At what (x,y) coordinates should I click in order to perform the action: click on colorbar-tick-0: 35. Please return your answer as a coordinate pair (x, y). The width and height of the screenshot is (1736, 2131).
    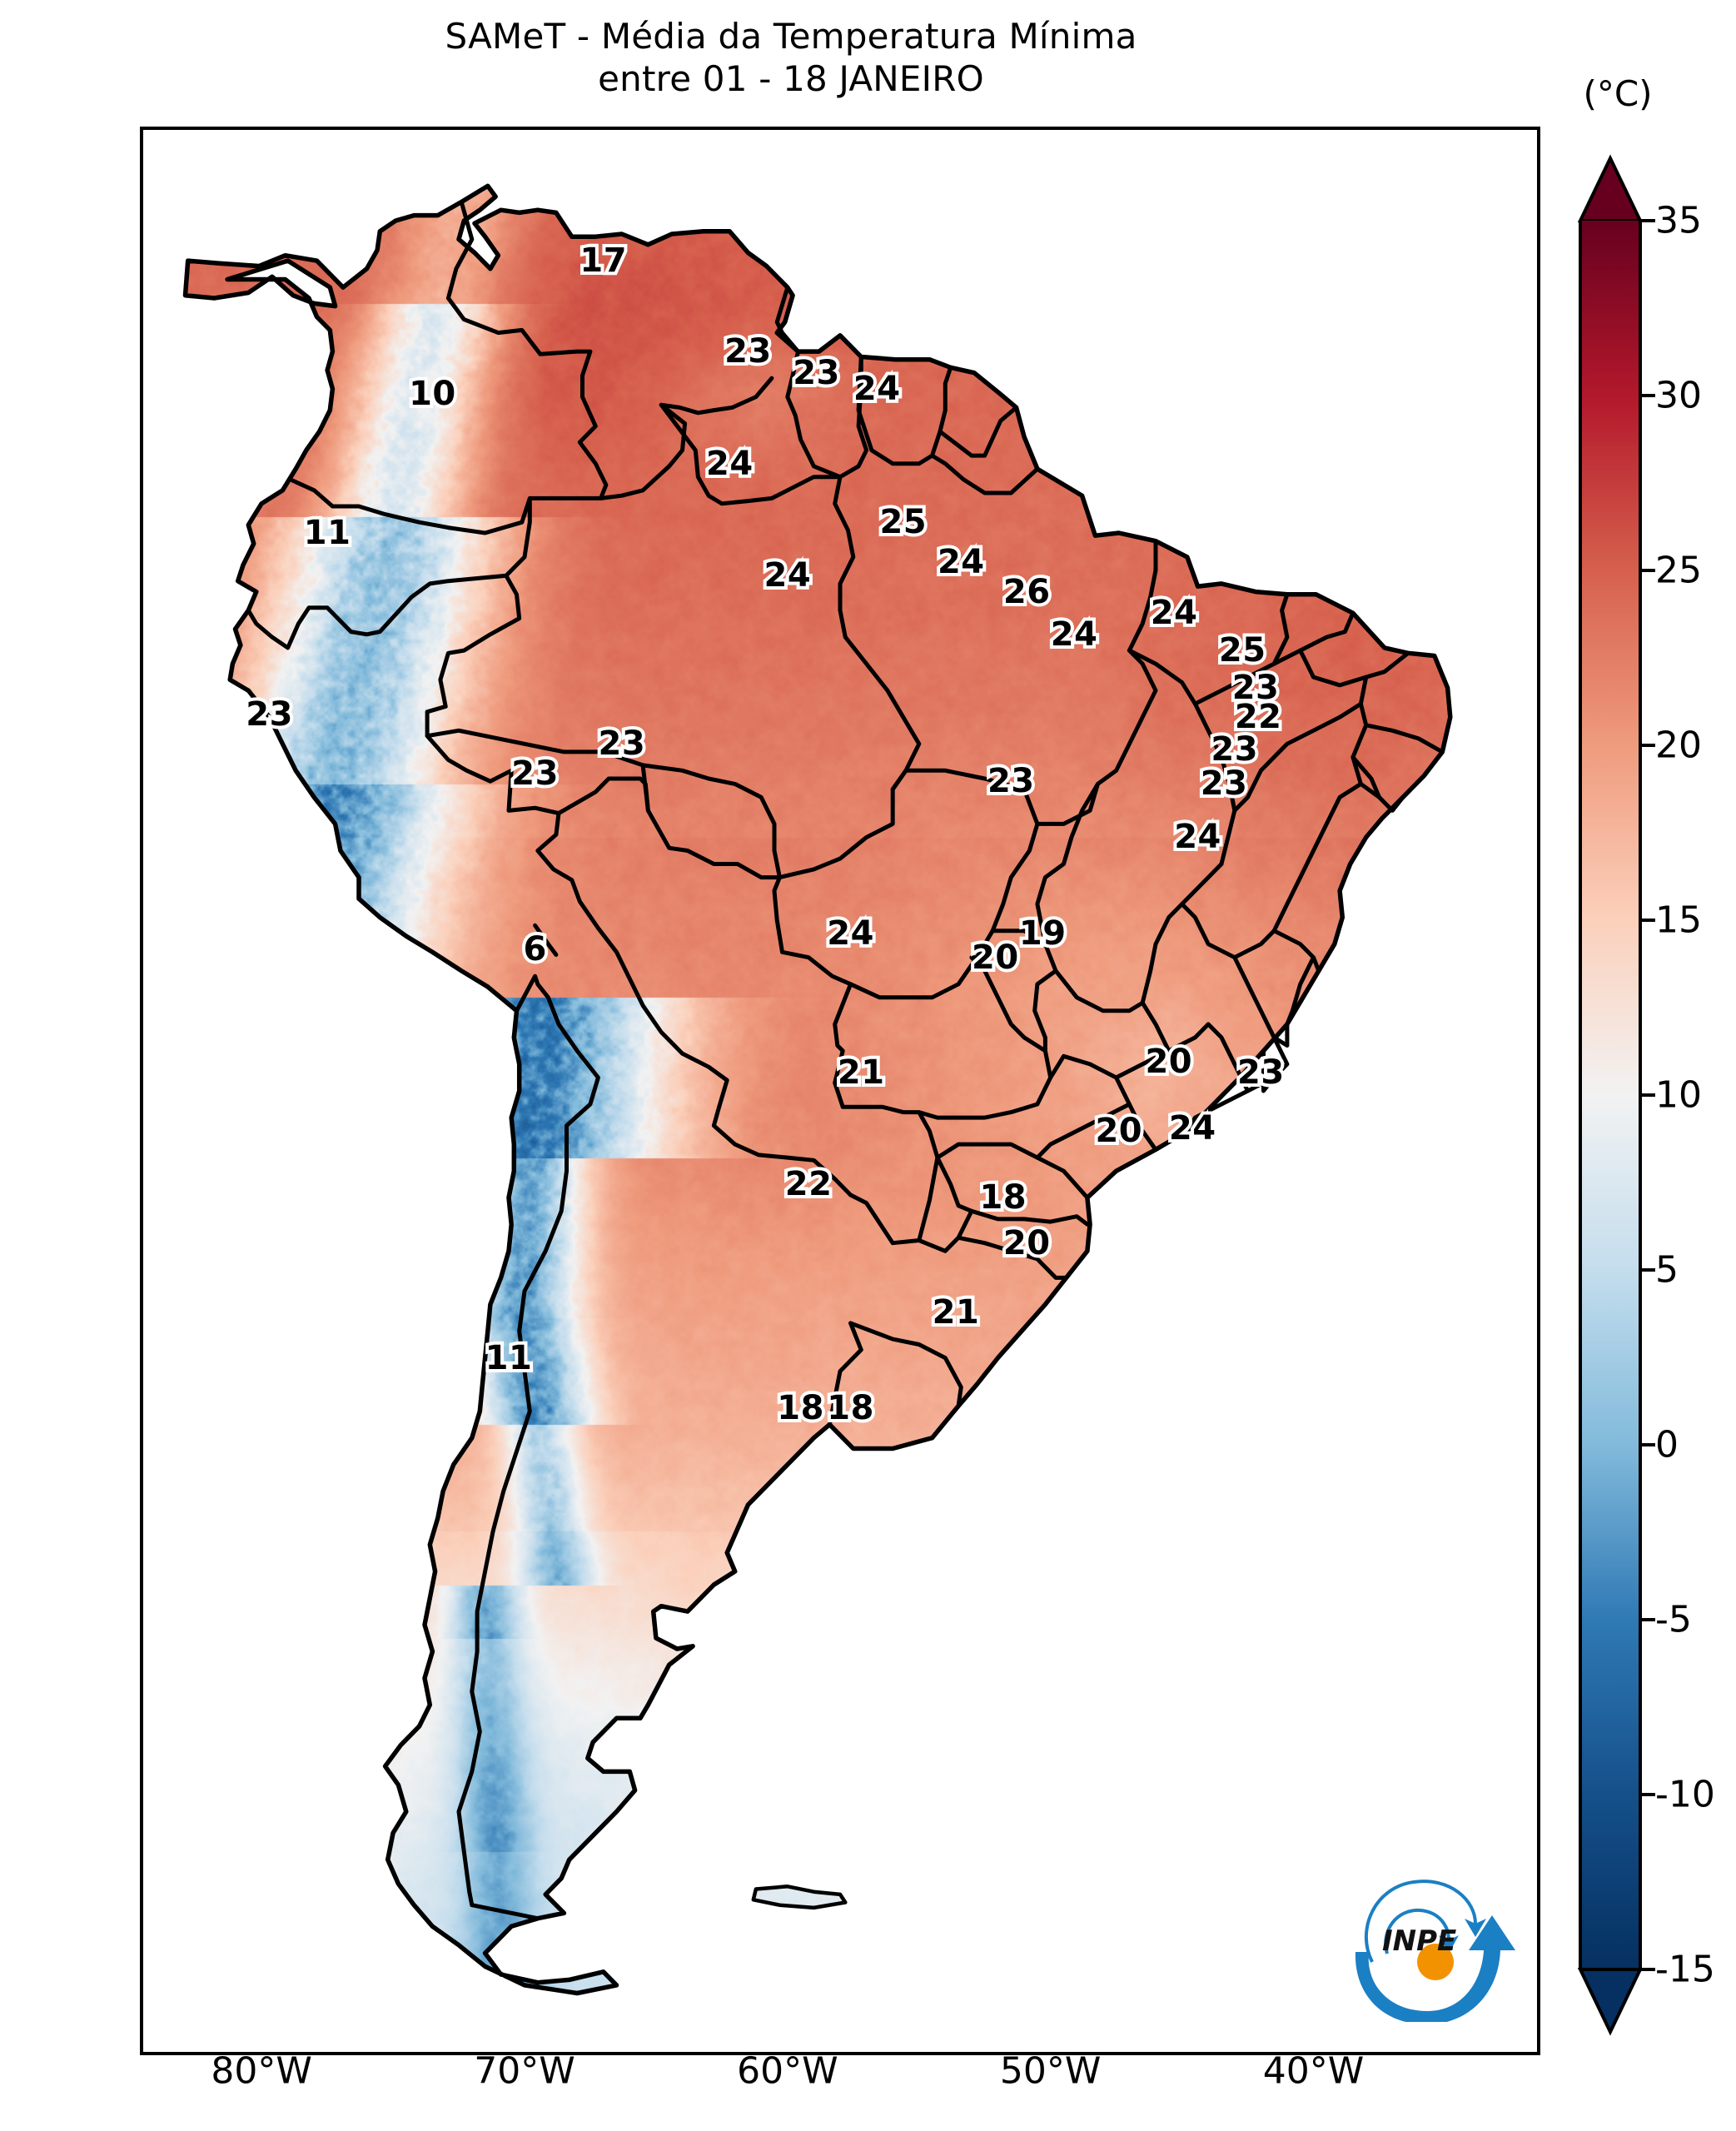
    Looking at the image, I should click on (1678, 220).